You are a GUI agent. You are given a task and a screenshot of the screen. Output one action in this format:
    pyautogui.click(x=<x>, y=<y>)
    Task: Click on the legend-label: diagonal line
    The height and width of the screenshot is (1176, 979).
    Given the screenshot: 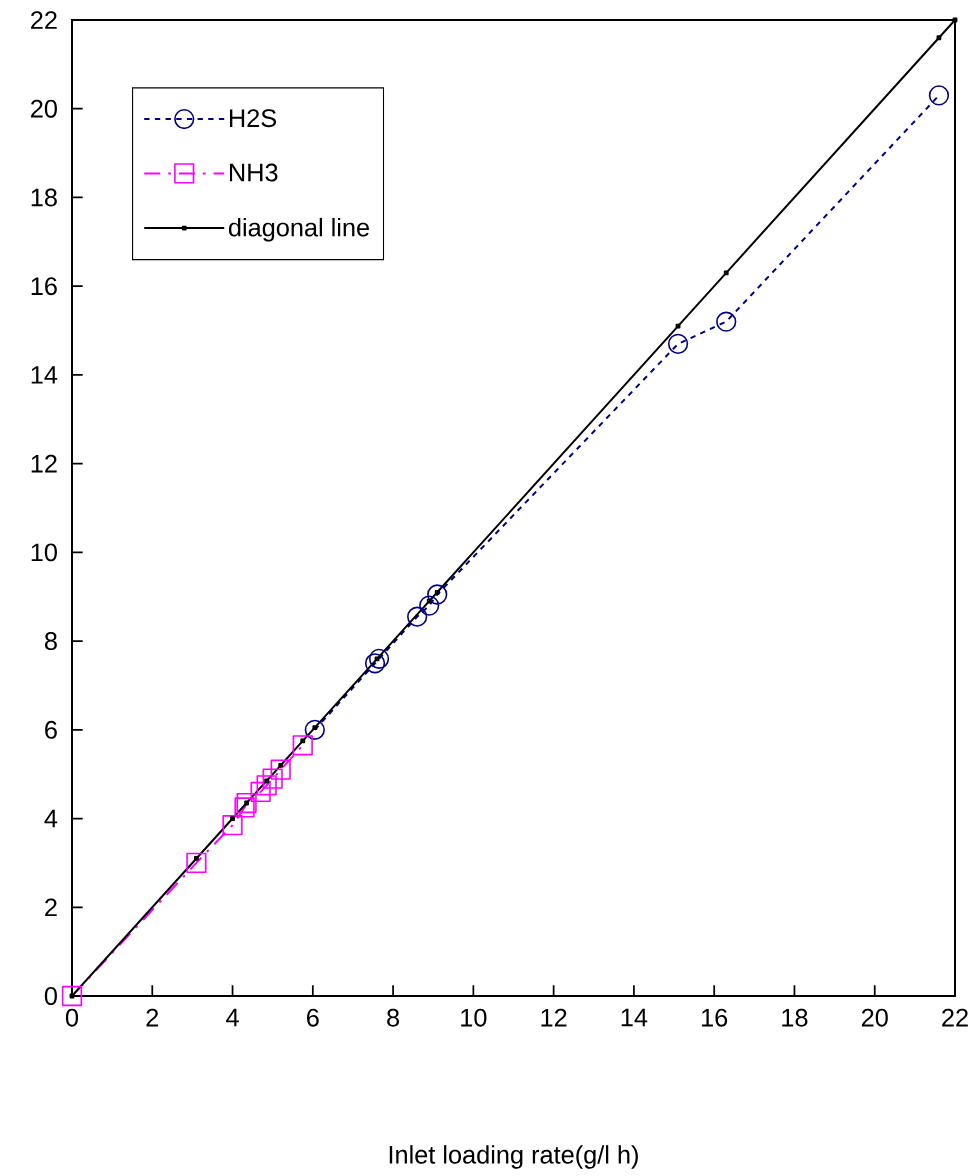 What is the action you would take?
    pyautogui.click(x=298, y=229)
    